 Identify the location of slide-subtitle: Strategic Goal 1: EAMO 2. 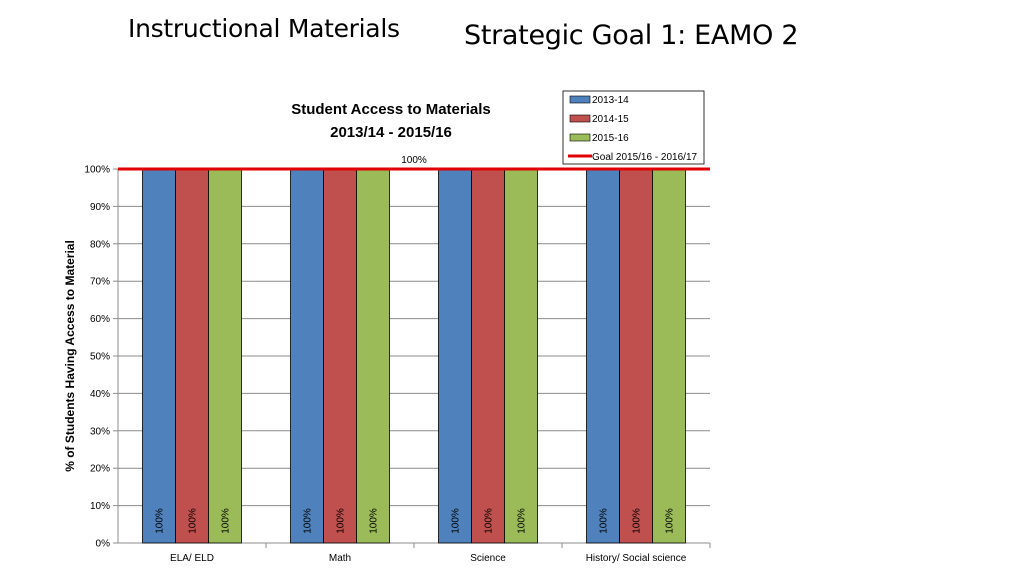
(631, 35).